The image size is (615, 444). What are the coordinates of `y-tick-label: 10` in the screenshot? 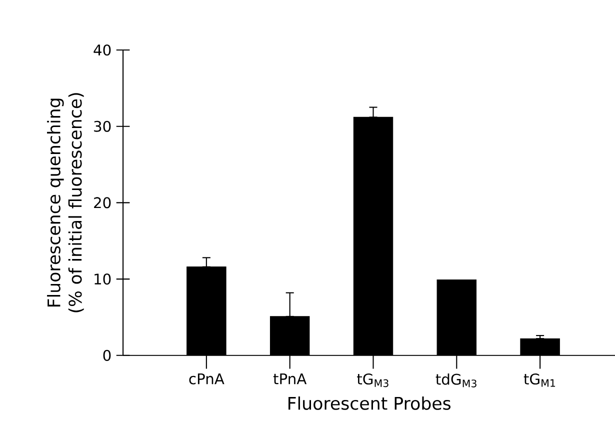 It's located at (102, 278).